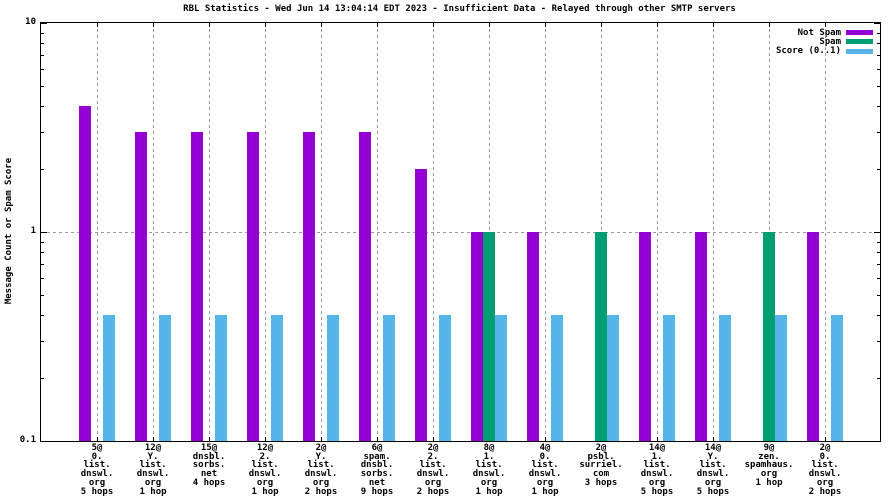 The width and height of the screenshot is (896, 504). I want to click on x-category-label-line: 15@, so click(209, 448).